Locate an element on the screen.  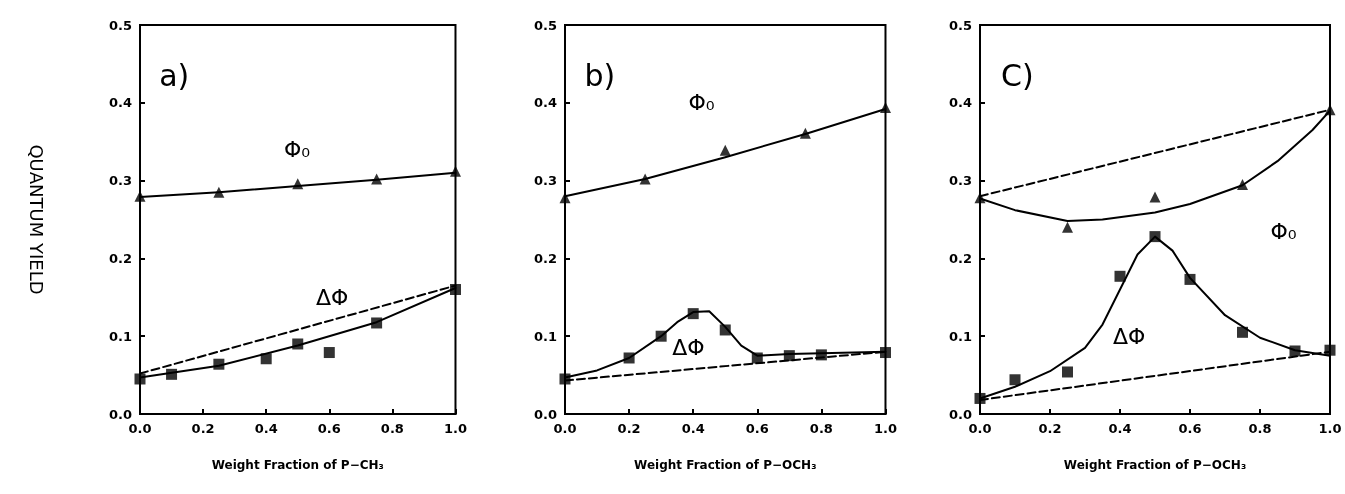
y-axis-title: QUANTUM YIELD is located at coordinates (36, 219).